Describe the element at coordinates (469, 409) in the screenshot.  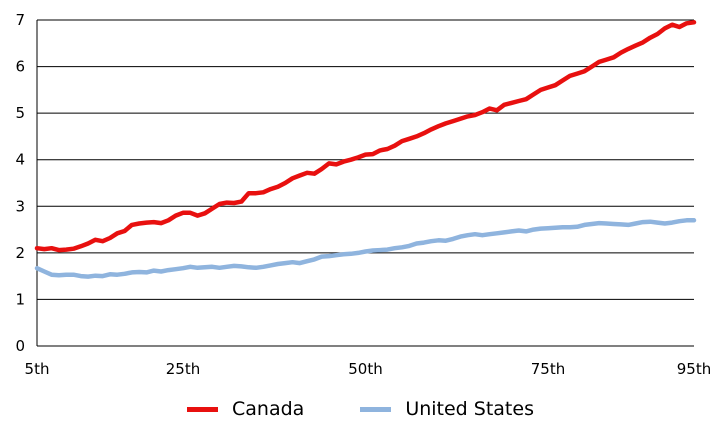
I see `legend-label-united-states: United States` at that location.